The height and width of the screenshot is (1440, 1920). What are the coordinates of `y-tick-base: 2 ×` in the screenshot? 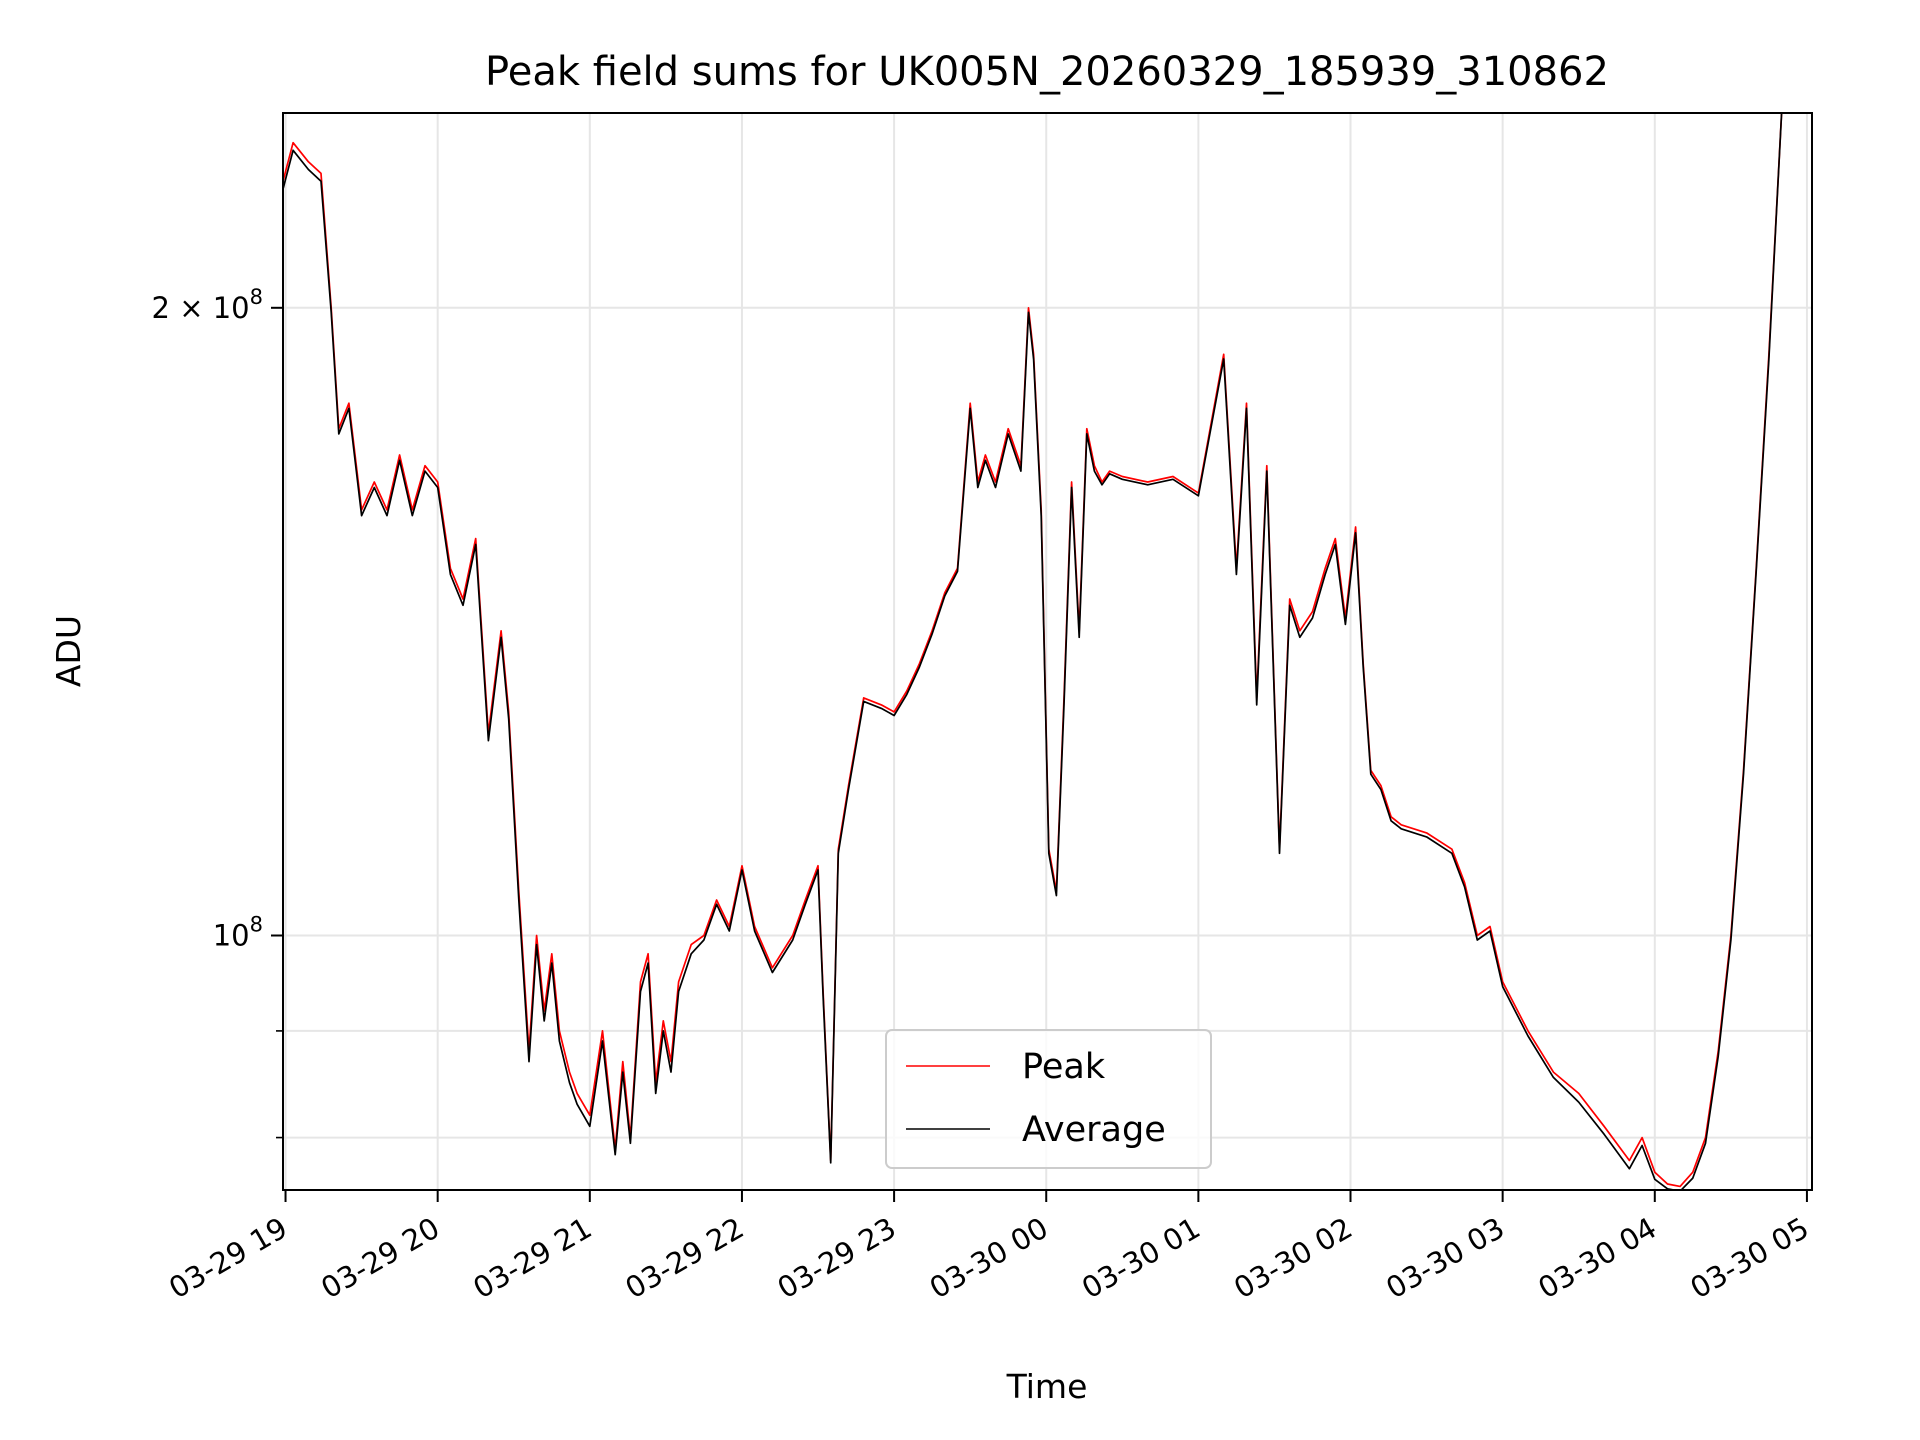 It's located at (182, 308).